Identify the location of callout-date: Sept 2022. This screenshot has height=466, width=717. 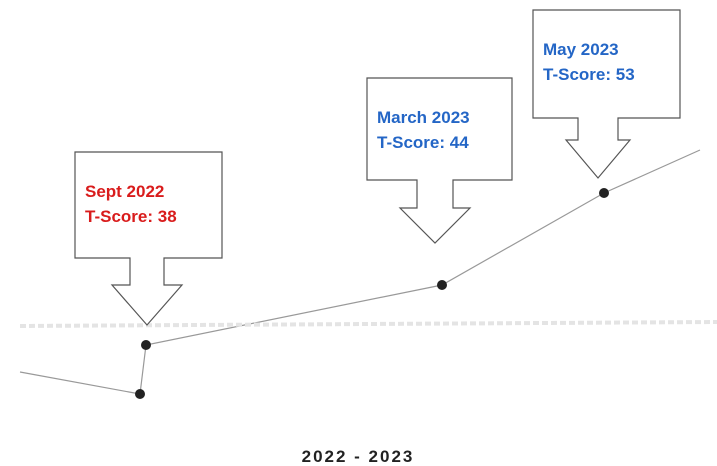
(124, 191).